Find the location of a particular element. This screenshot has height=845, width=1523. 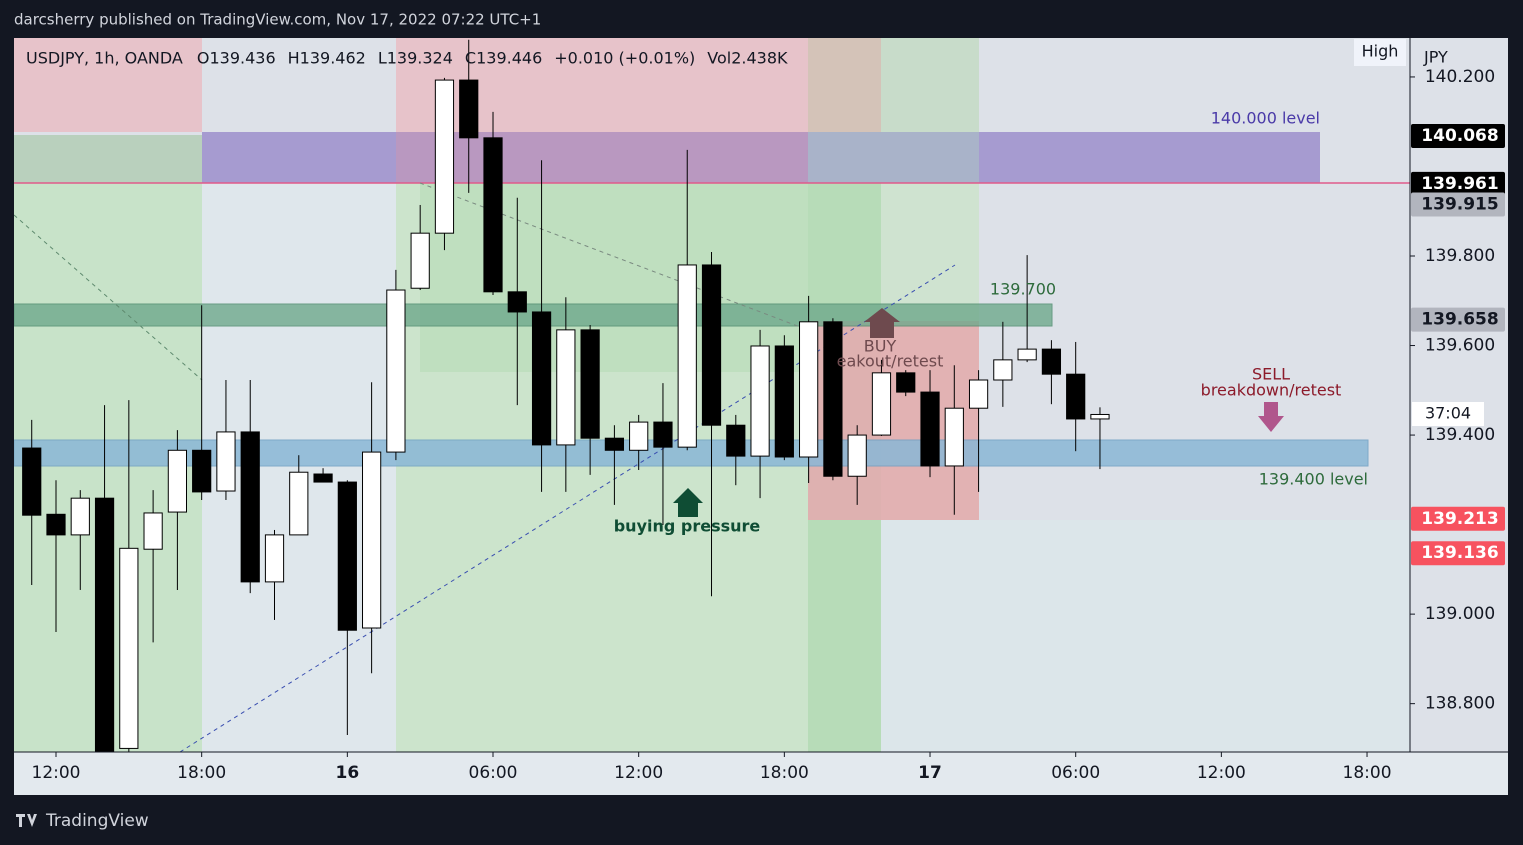

y-tick-label: 139.800 is located at coordinates (1460, 256).